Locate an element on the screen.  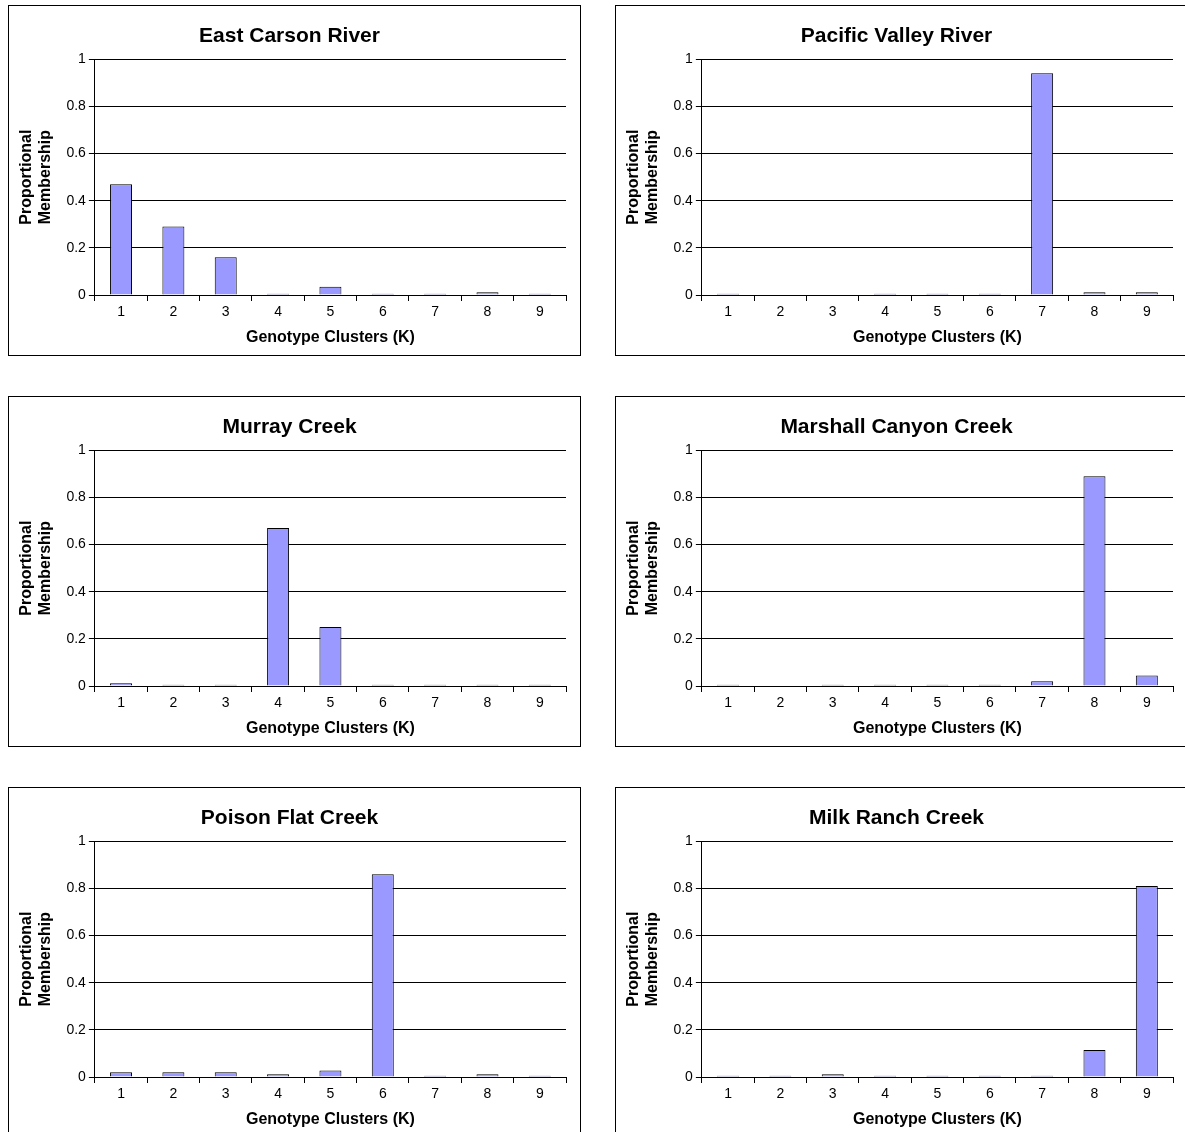
chart-title: Murray Creek is located at coordinates (289, 426).